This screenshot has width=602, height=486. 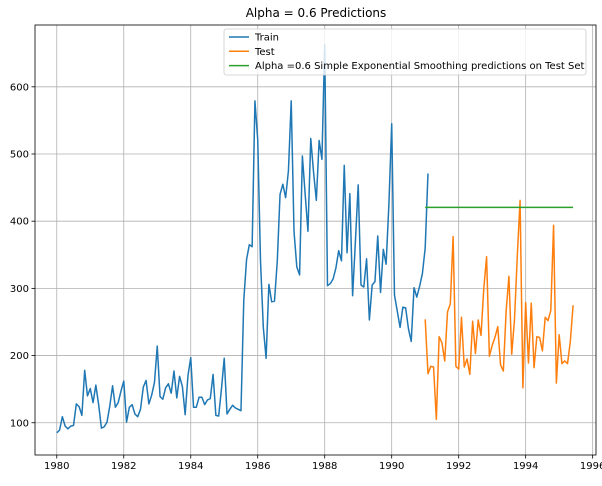 I want to click on y-tick-label: 600, so click(x=19, y=87).